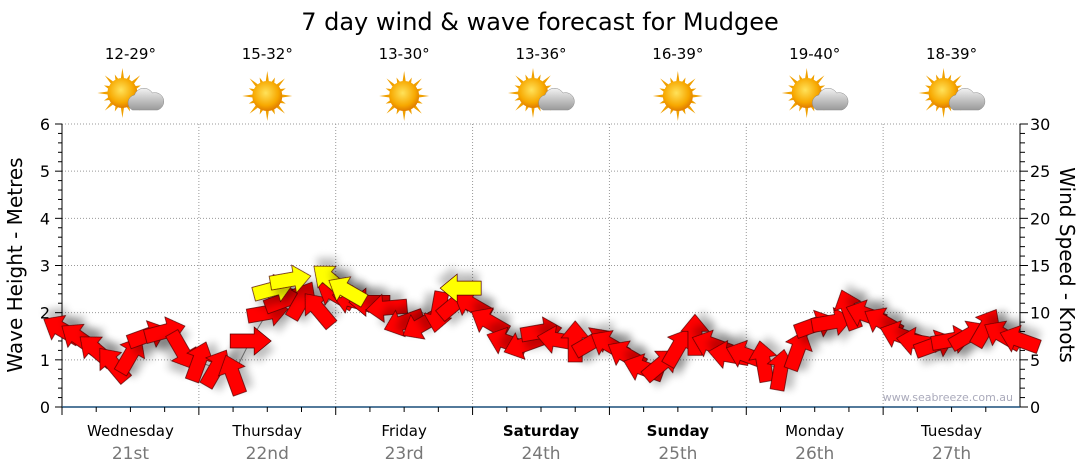 The height and width of the screenshot is (475, 1080). Describe the element at coordinates (45, 266) in the screenshot. I see `left-tick-label: 3` at that location.